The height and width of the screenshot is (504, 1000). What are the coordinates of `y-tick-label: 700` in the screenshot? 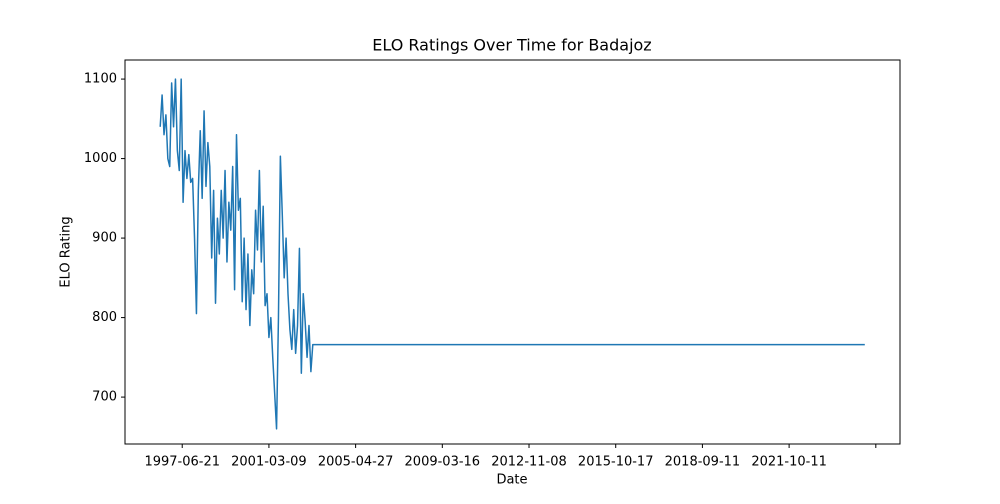 It's located at (104, 397).